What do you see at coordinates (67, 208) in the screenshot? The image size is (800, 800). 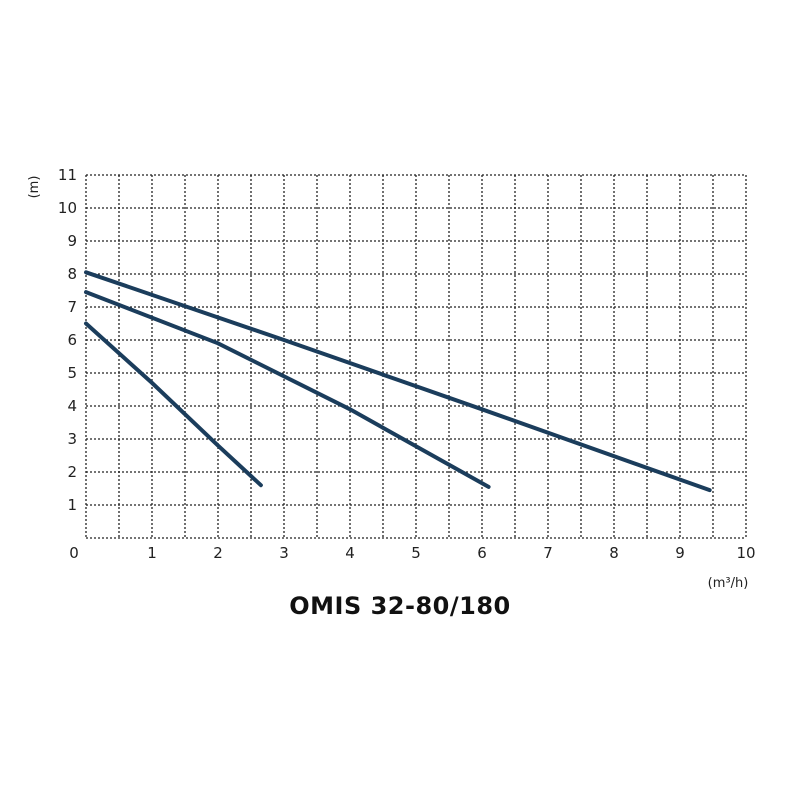 I see `y-tick-label: 10` at bounding box center [67, 208].